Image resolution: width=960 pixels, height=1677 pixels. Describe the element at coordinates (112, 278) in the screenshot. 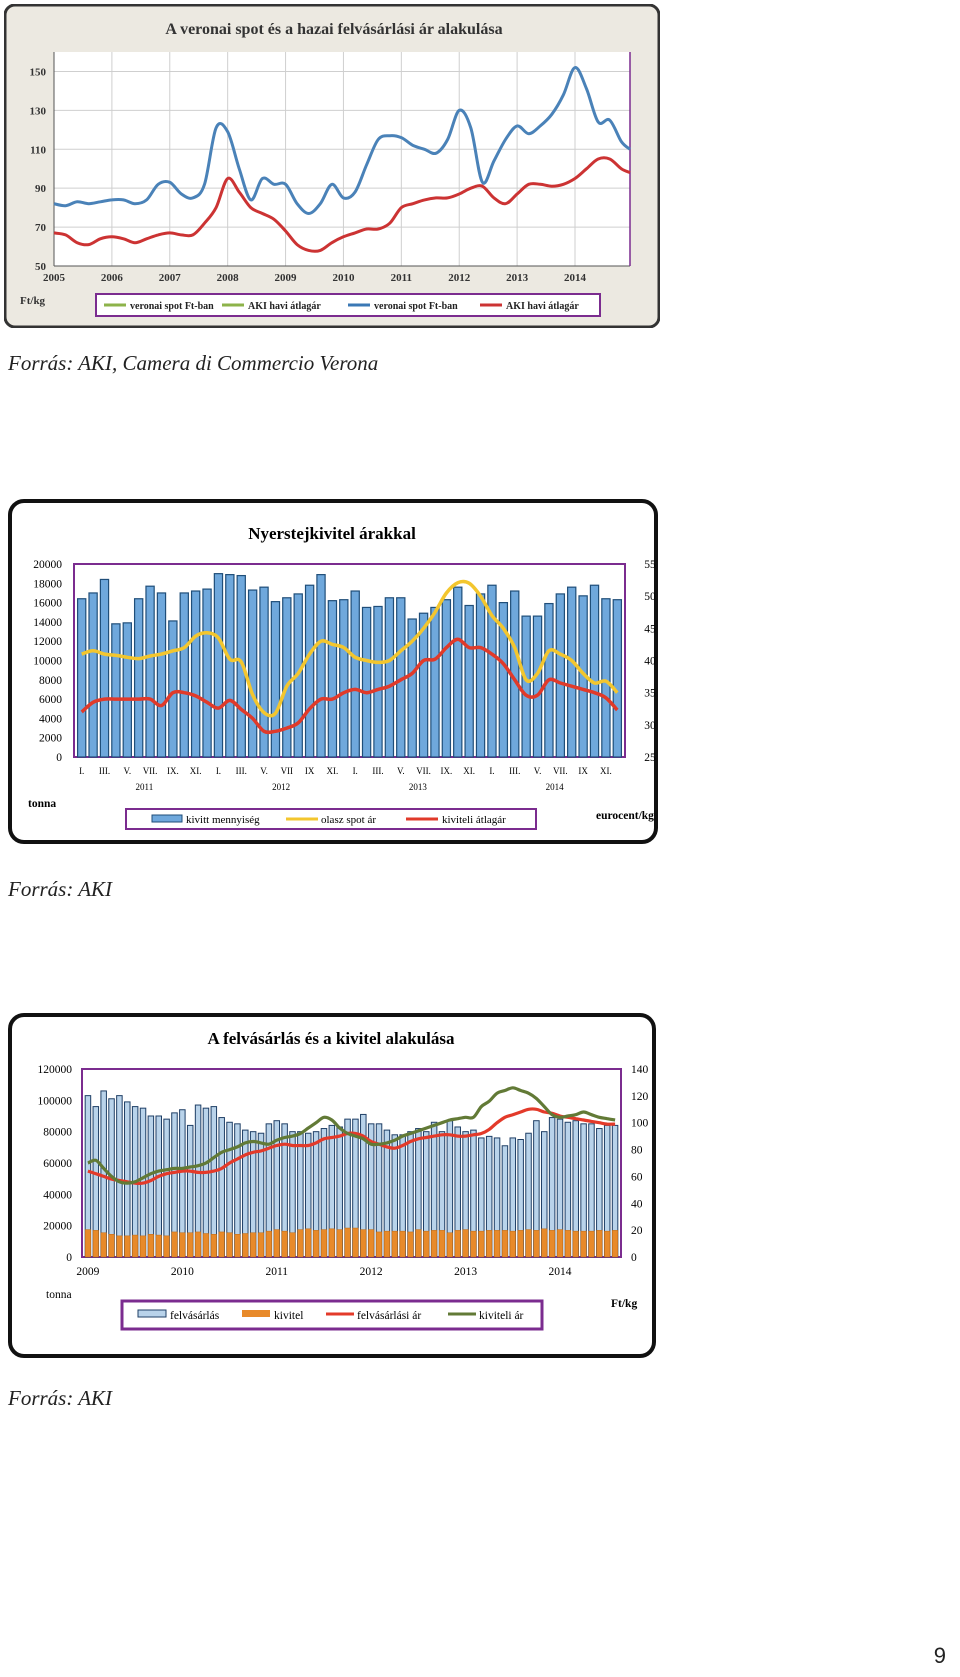

I see `chart-1-xtick-label: 2006` at that location.